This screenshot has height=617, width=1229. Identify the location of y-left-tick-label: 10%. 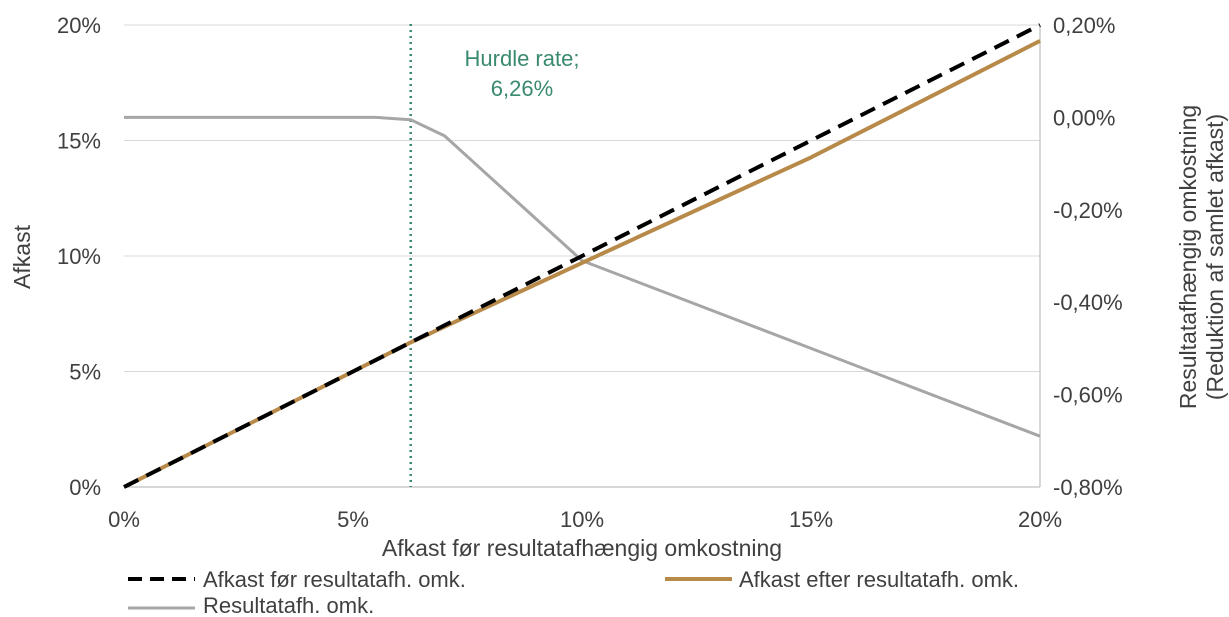
(79, 256).